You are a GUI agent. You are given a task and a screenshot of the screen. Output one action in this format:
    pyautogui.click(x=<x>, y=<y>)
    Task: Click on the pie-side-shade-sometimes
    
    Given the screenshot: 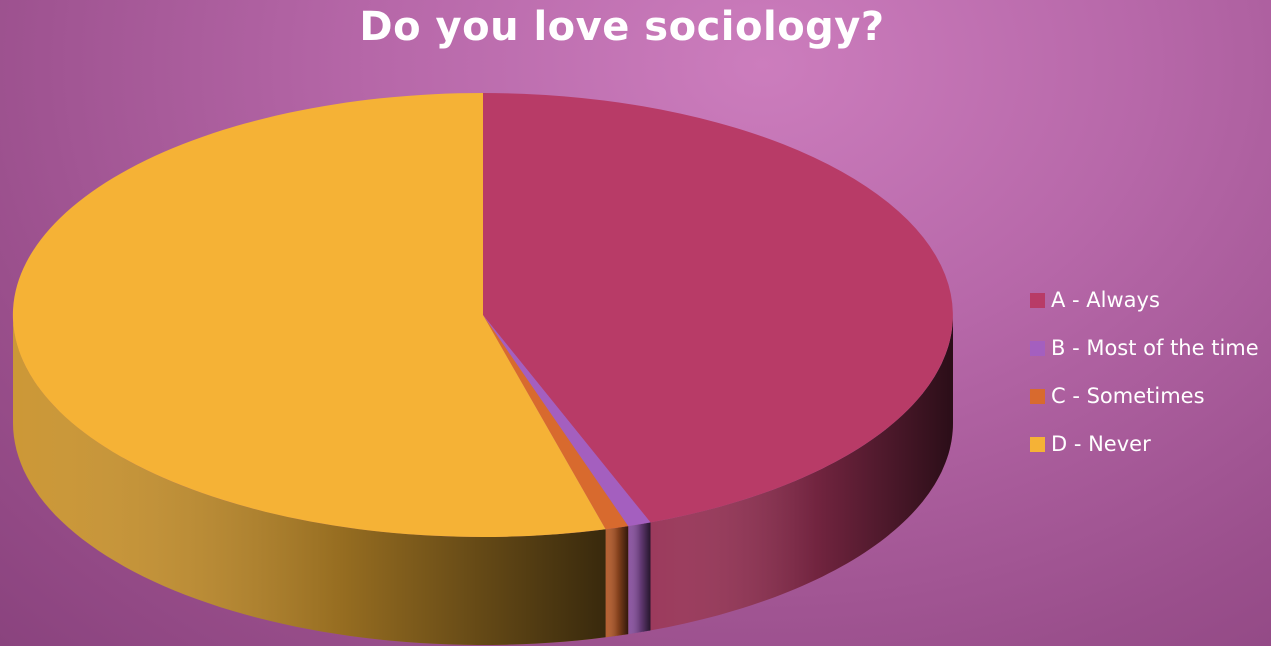 What is the action you would take?
    pyautogui.click(x=617, y=582)
    